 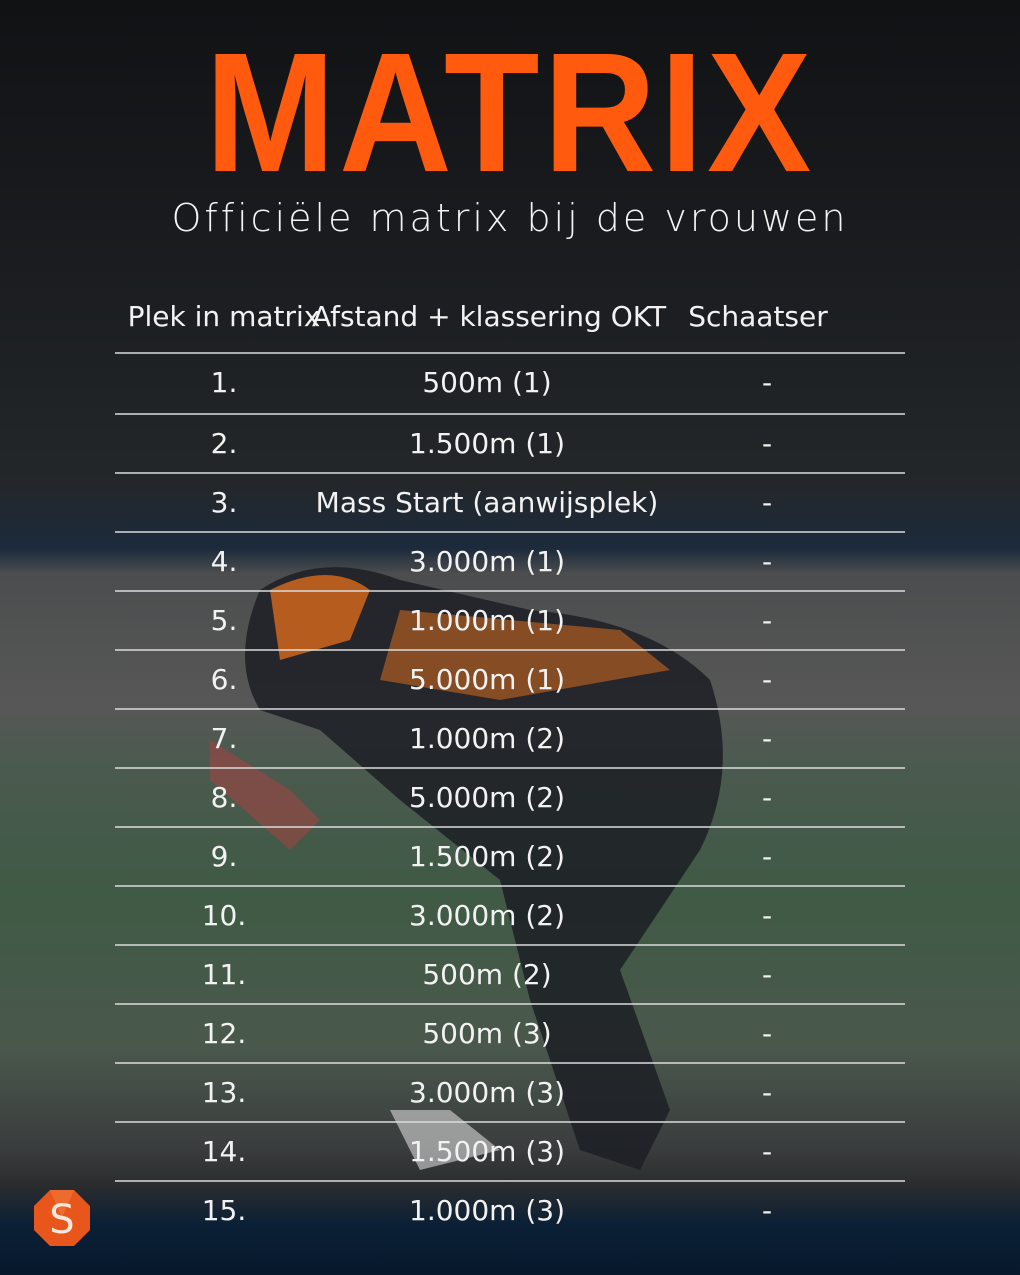 I want to click on place-cell: 6., so click(x=224, y=679).